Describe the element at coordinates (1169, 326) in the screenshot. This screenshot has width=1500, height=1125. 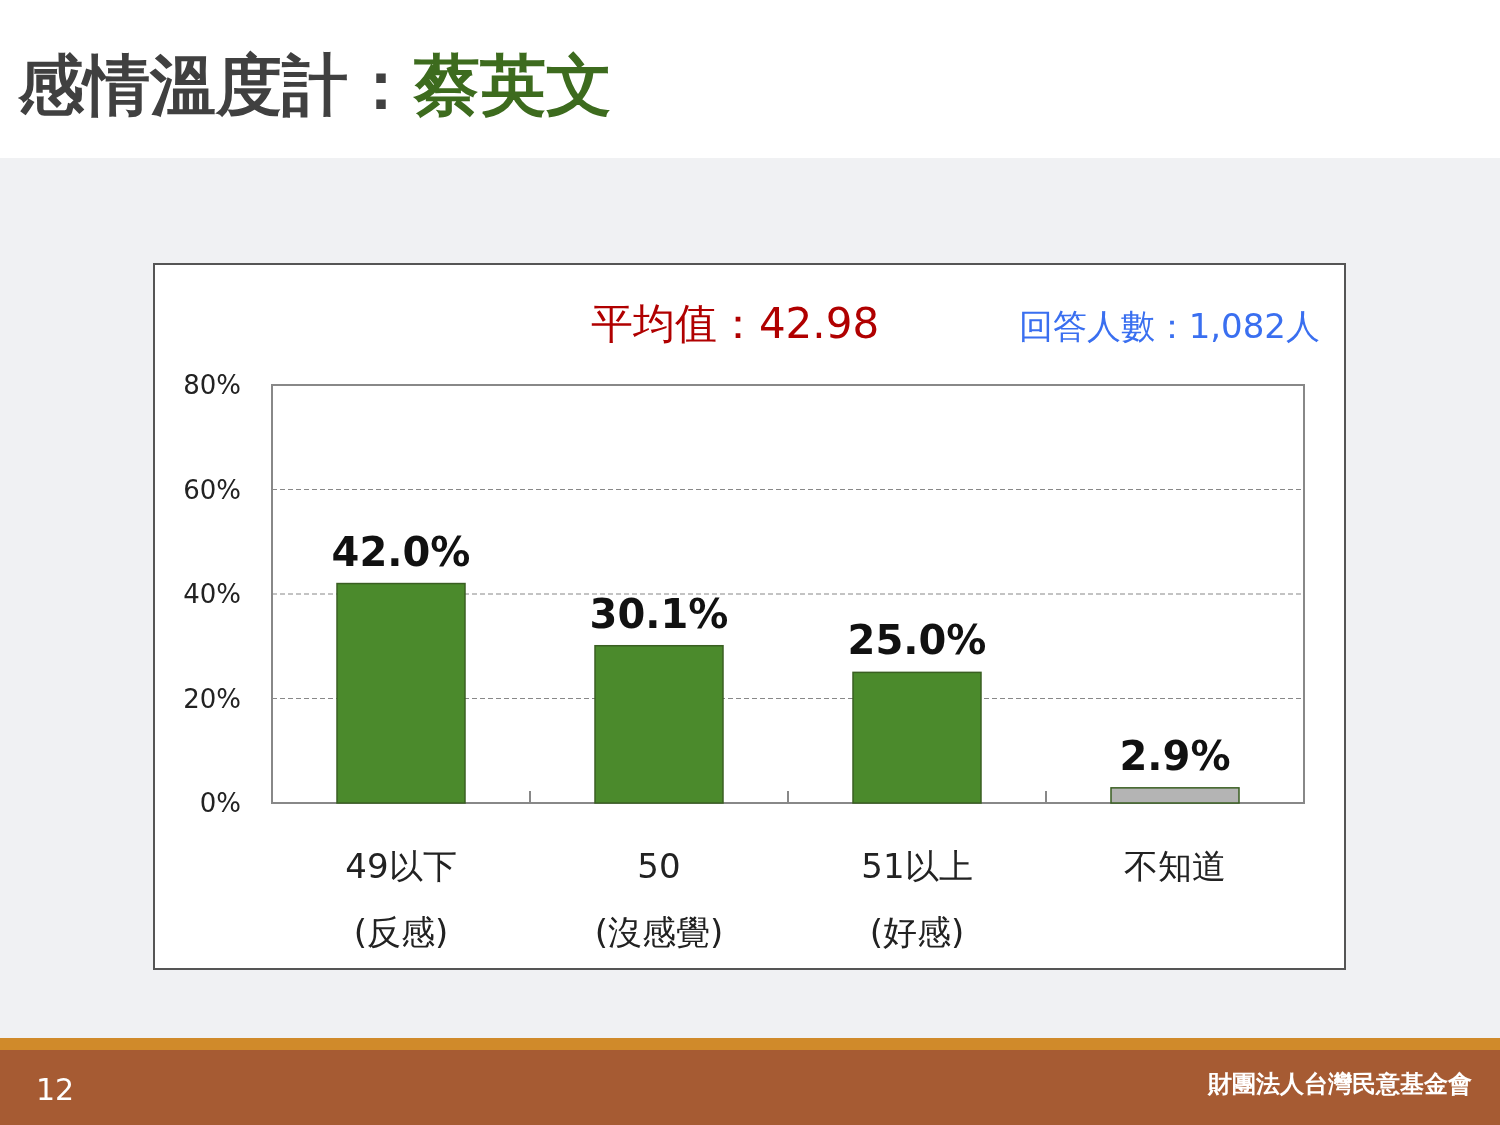
I see `text: 回答人數：1,082人` at that location.